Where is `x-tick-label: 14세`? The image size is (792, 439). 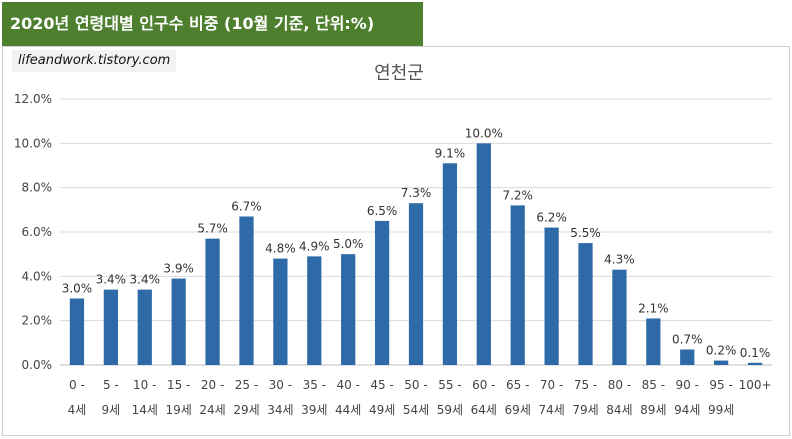 x-tick-label: 14세 is located at coordinates (145, 410).